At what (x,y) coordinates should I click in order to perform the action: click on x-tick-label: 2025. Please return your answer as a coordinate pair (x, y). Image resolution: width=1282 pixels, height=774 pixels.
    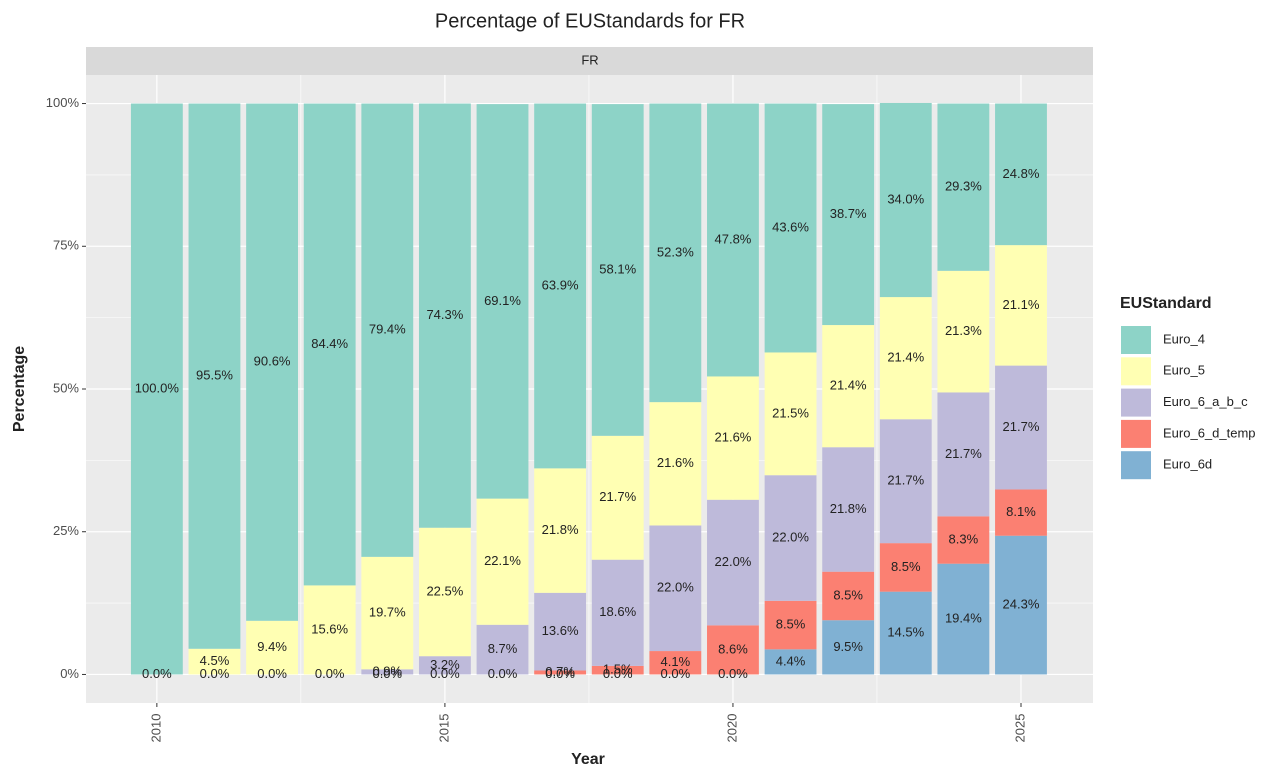
    Looking at the image, I should click on (1019, 728).